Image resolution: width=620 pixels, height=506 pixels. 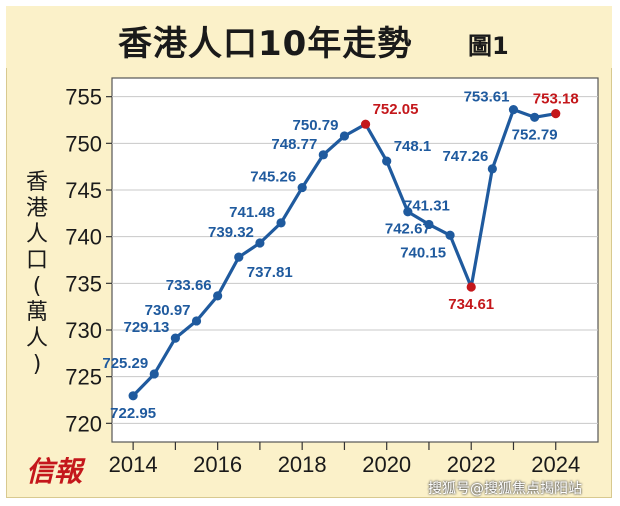 What do you see at coordinates (465, 156) in the screenshot?
I see `data-label: 747.26` at bounding box center [465, 156].